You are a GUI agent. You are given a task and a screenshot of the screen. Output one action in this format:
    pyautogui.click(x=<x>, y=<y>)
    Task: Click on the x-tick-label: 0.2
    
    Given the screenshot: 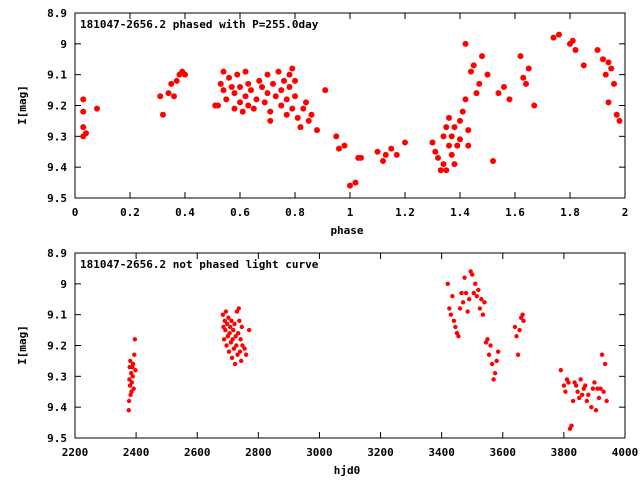 What is the action you would take?
    pyautogui.click(x=130, y=212)
    